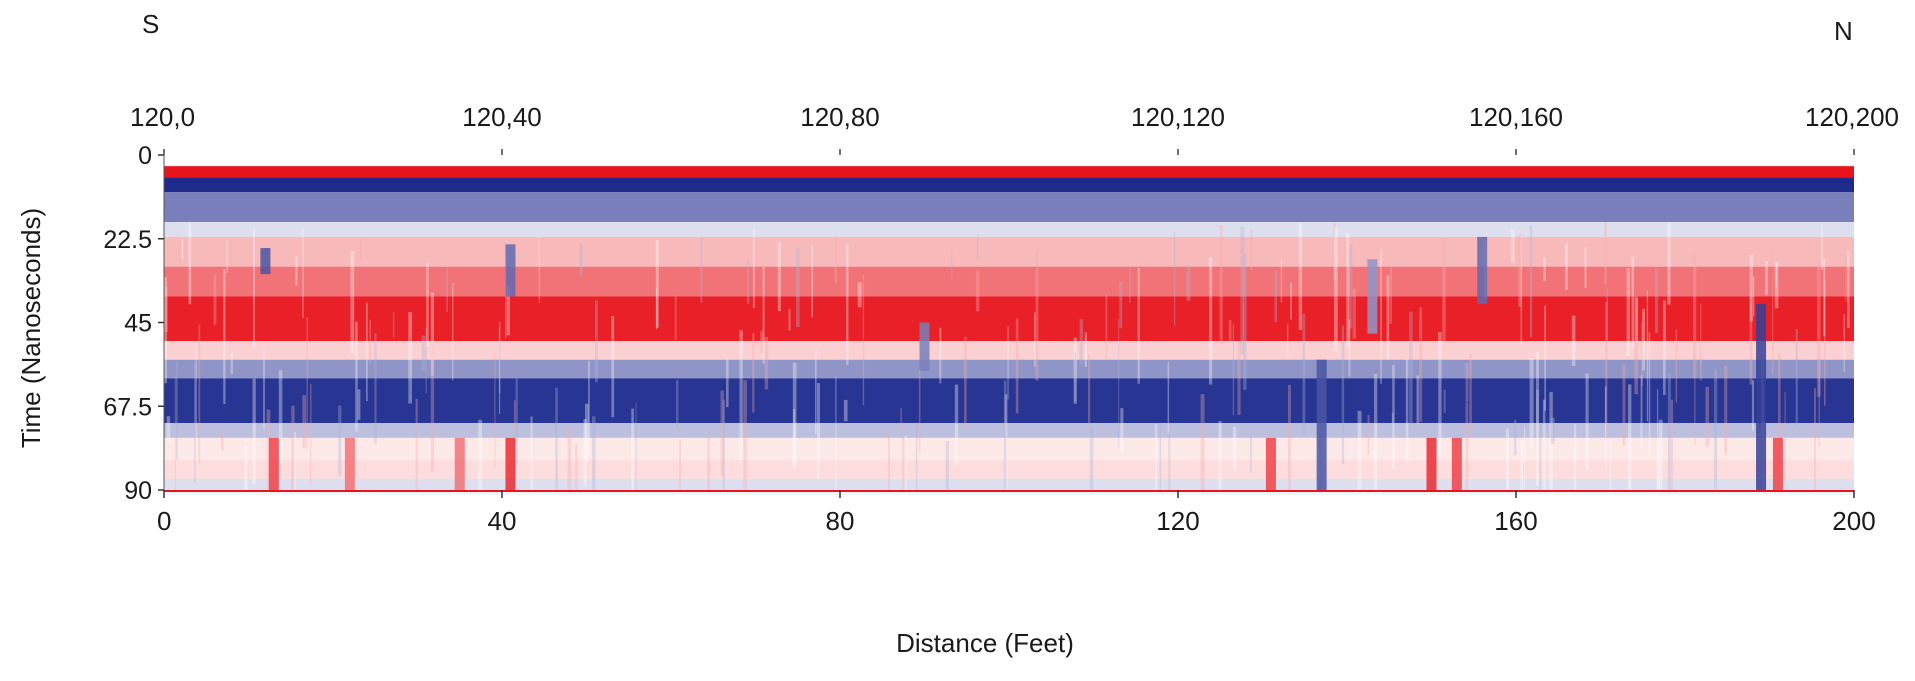  What do you see at coordinates (1843, 31) in the screenshot?
I see `direction-label-end: N` at bounding box center [1843, 31].